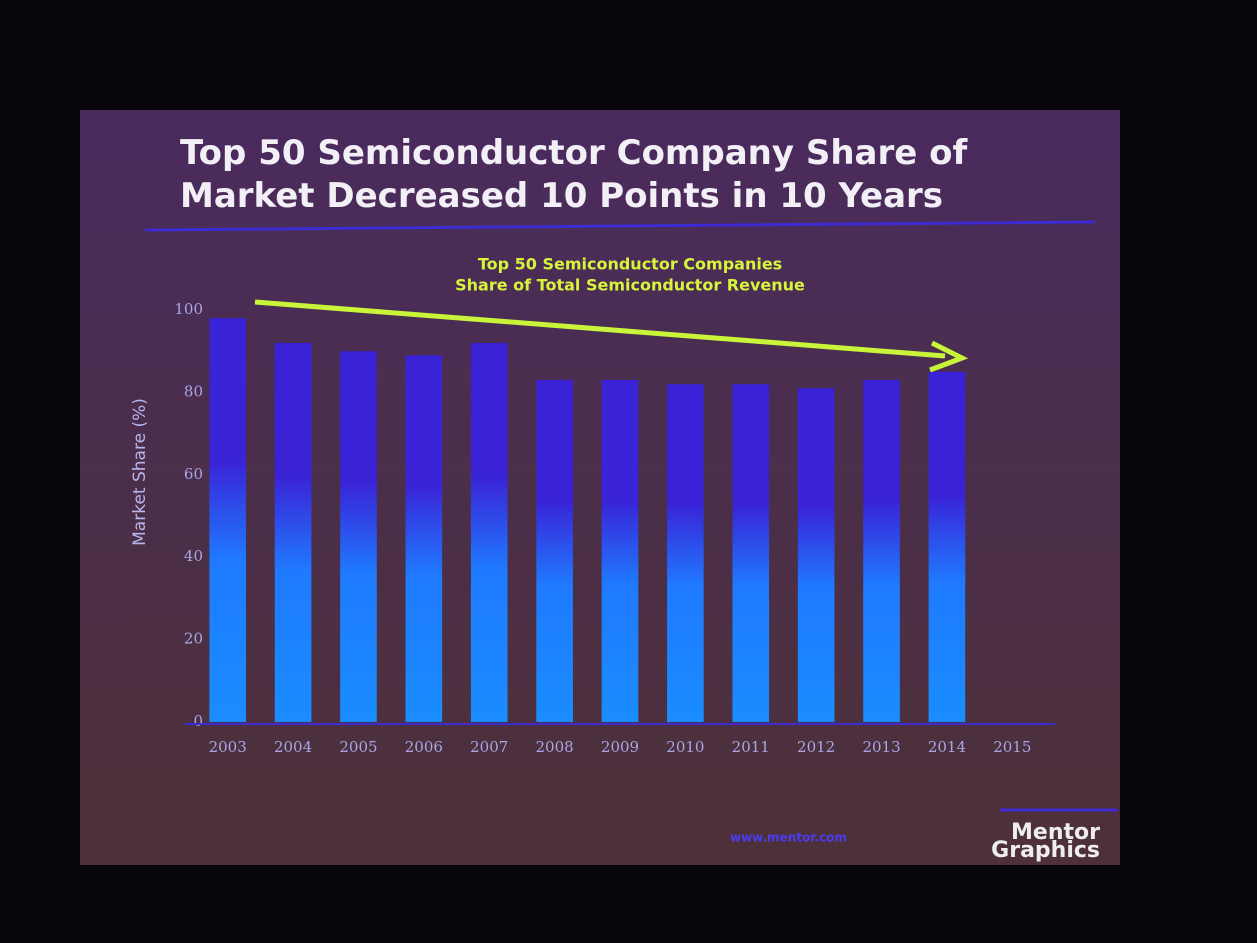  Describe the element at coordinates (949, 356) in the screenshot. I see `trend-arrow-head` at that location.